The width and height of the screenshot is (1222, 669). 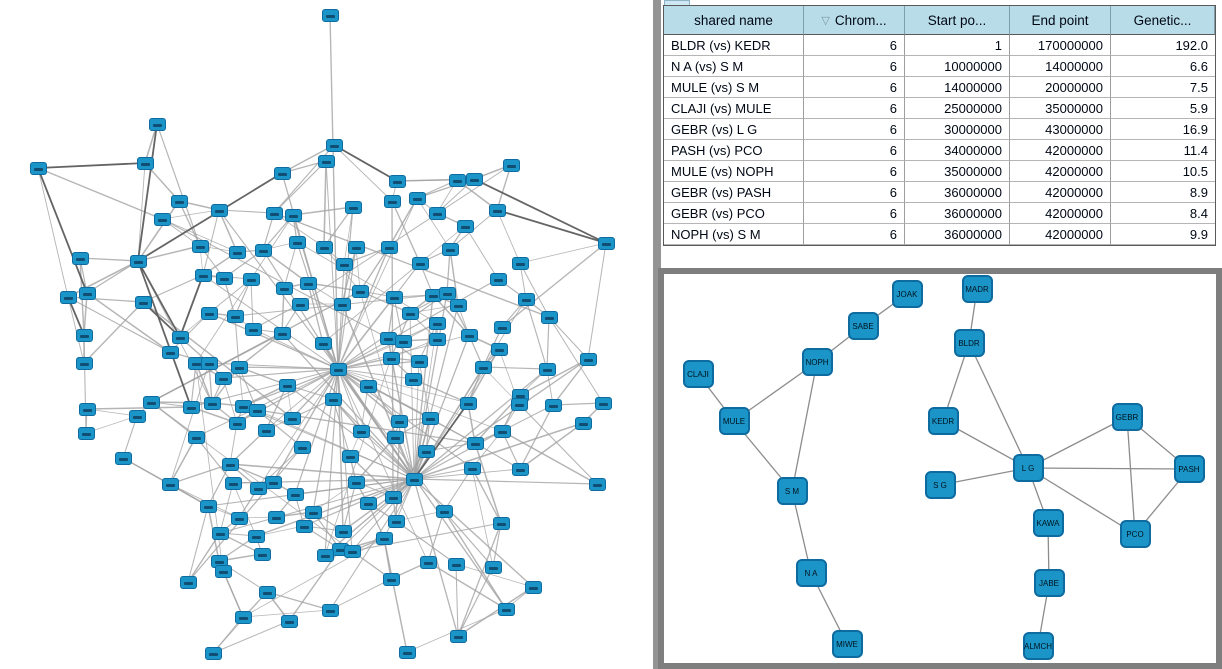 I want to click on filter-icon: ▽, so click(x=825, y=20).